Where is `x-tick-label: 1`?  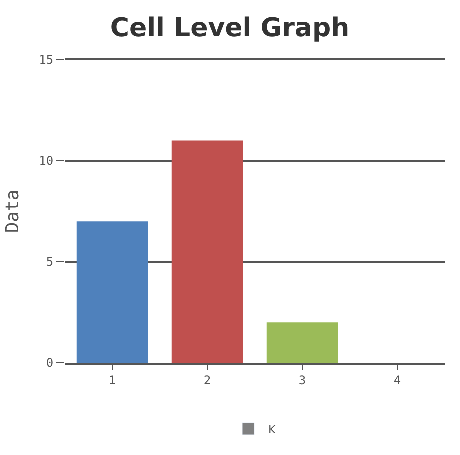
x-tick-label: 1 is located at coordinates (112, 380).